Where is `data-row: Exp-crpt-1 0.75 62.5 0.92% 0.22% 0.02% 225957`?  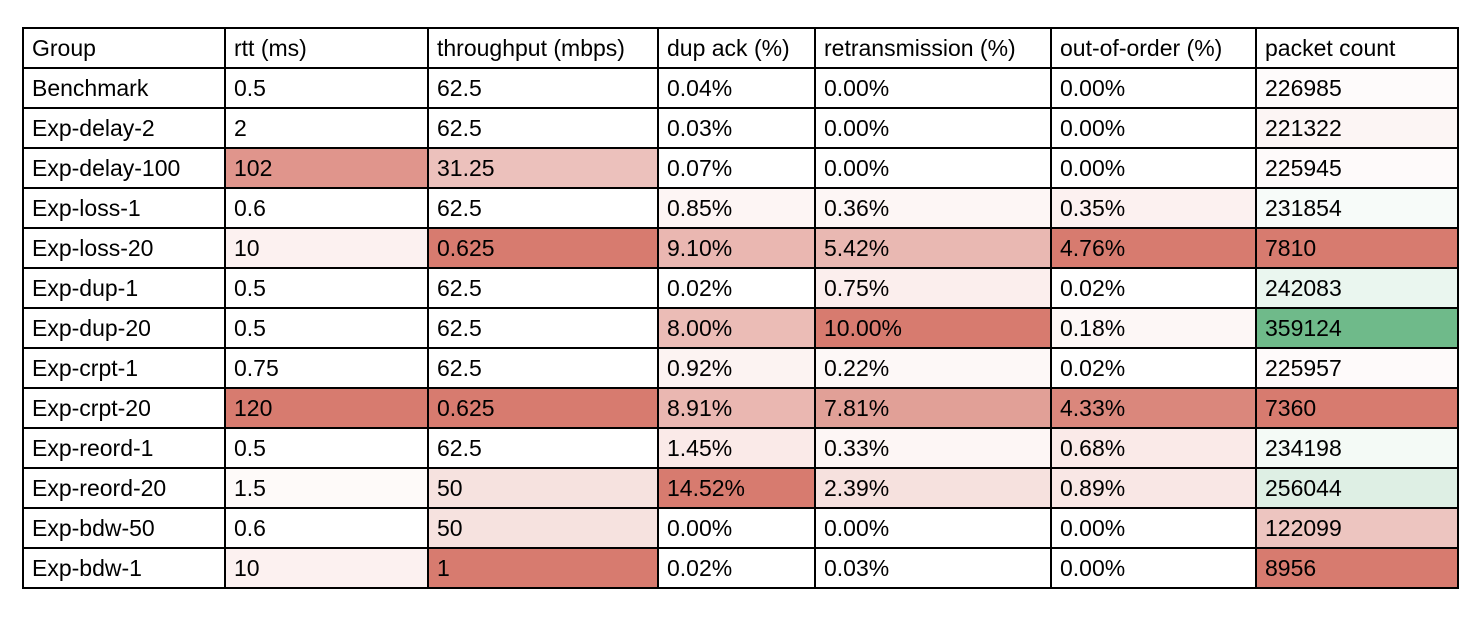
data-row: Exp-crpt-1 0.75 62.5 0.92% 0.22% 0.02% 225957 is located at coordinates (740, 368).